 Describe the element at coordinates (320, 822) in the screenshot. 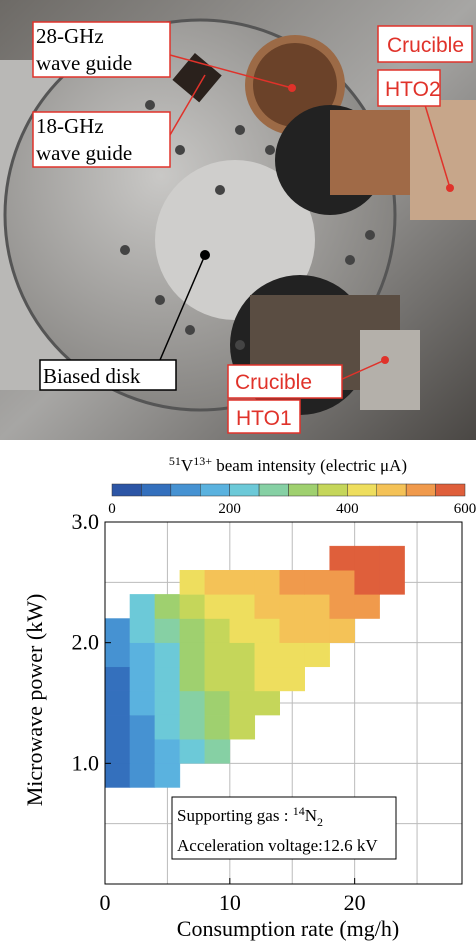

I see `count: 2` at that location.